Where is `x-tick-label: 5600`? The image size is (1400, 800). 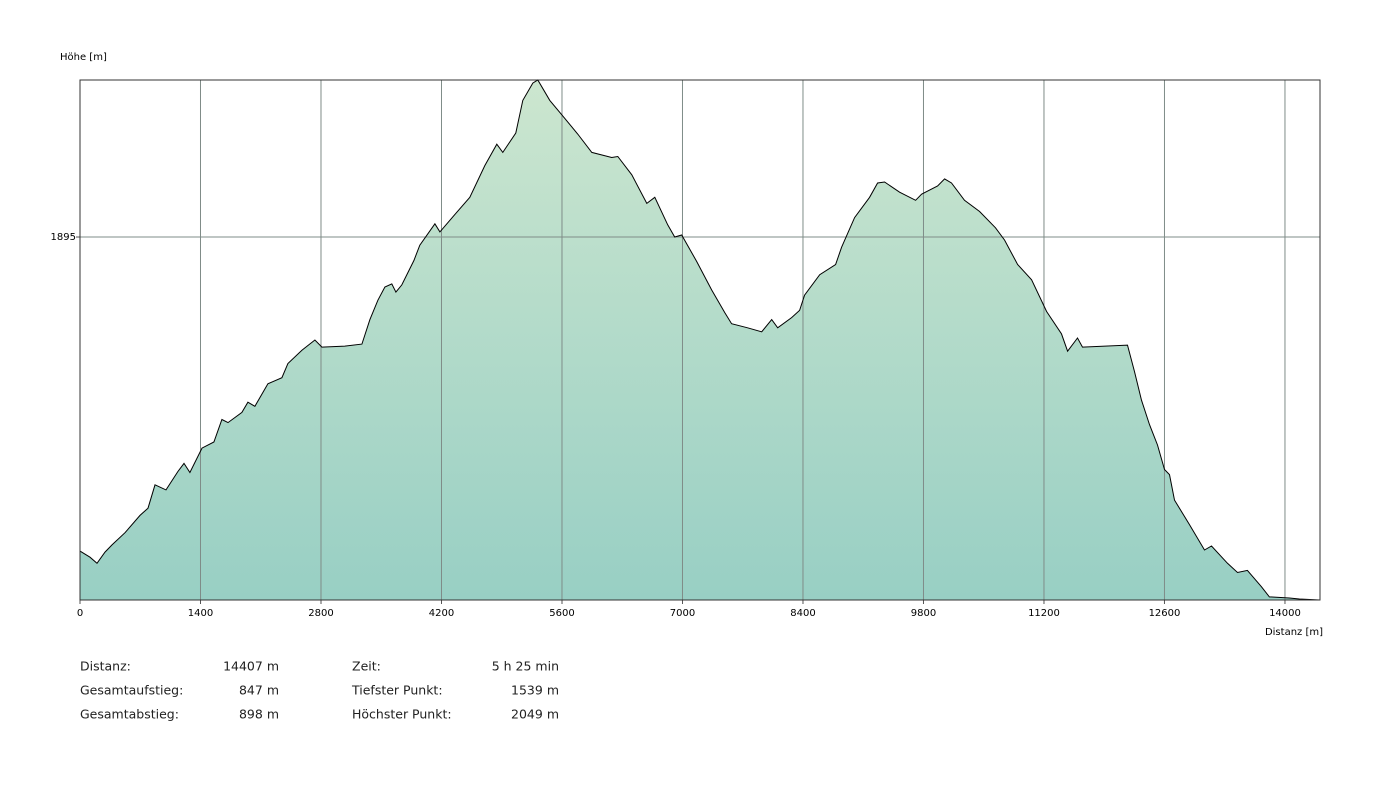 x-tick-label: 5600 is located at coordinates (561, 613).